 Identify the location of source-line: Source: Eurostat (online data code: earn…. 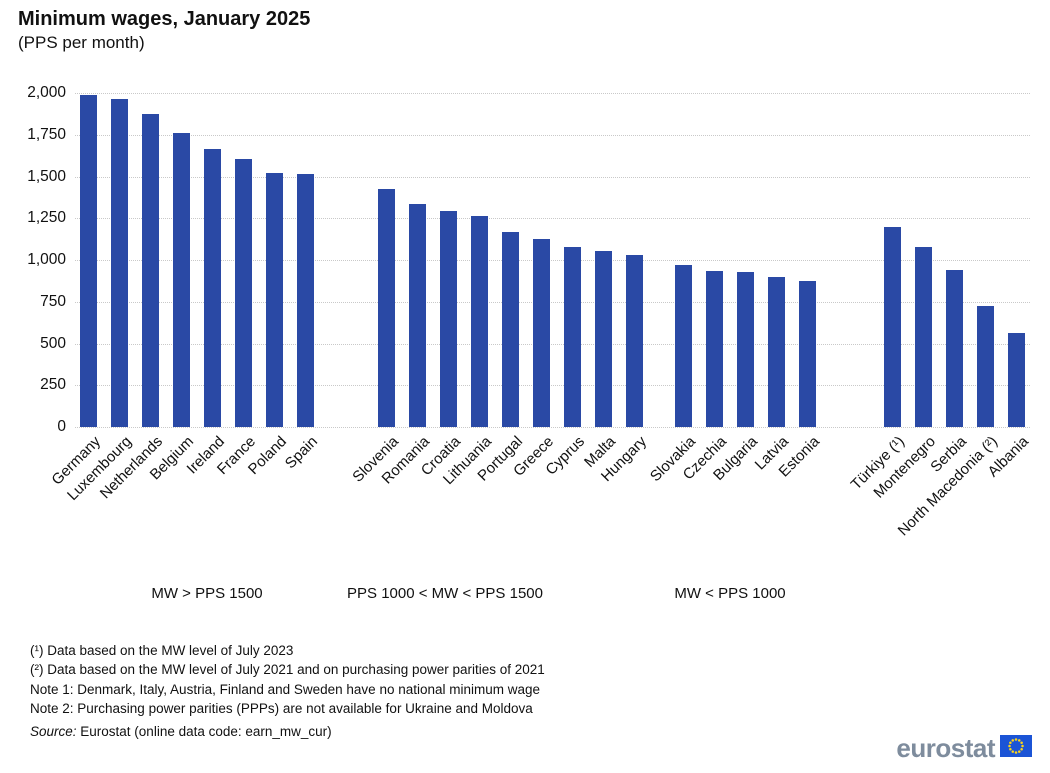
(287, 731).